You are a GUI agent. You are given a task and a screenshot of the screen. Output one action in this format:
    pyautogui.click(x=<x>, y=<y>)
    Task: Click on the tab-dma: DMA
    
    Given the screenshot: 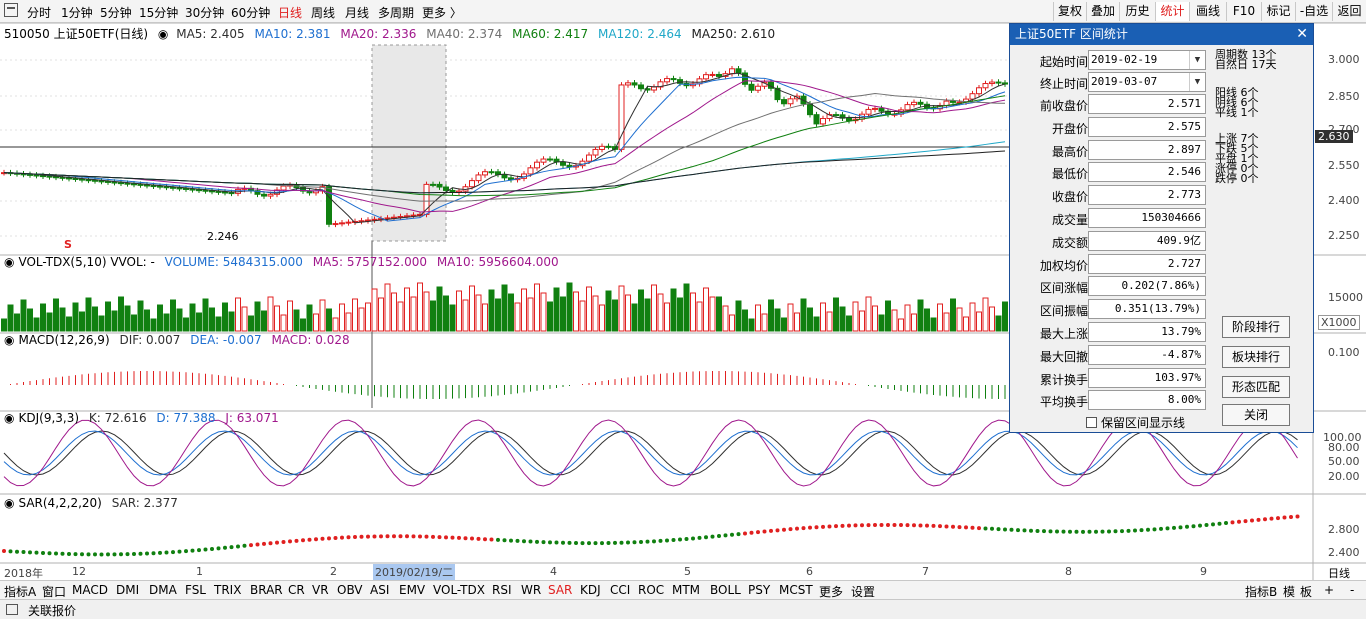 What is the action you would take?
    pyautogui.click(x=163, y=590)
    